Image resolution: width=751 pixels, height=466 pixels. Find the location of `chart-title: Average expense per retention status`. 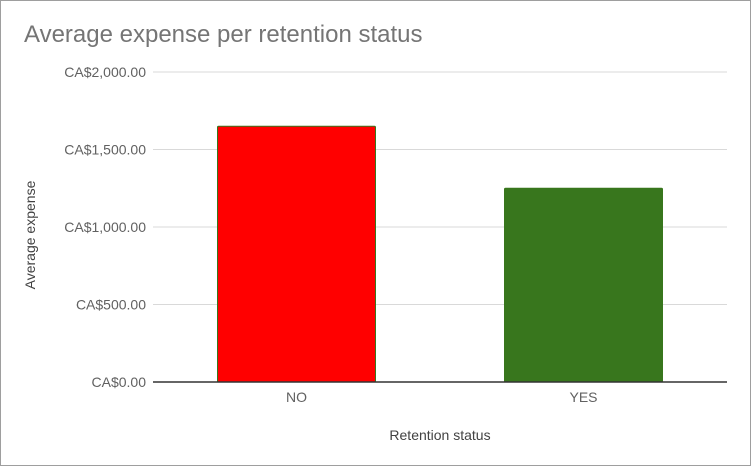

chart-title: Average expense per retention status is located at coordinates (223, 34).